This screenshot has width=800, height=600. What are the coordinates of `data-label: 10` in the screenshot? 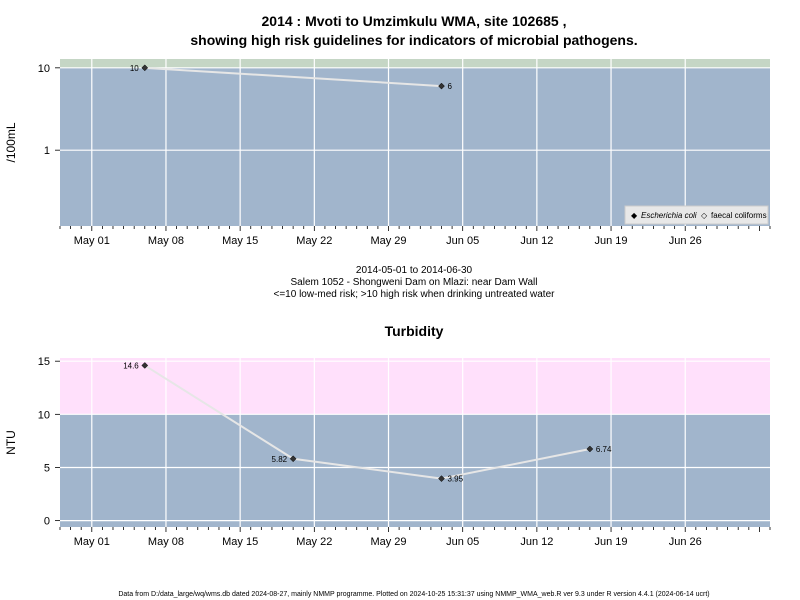 It's located at (134, 68).